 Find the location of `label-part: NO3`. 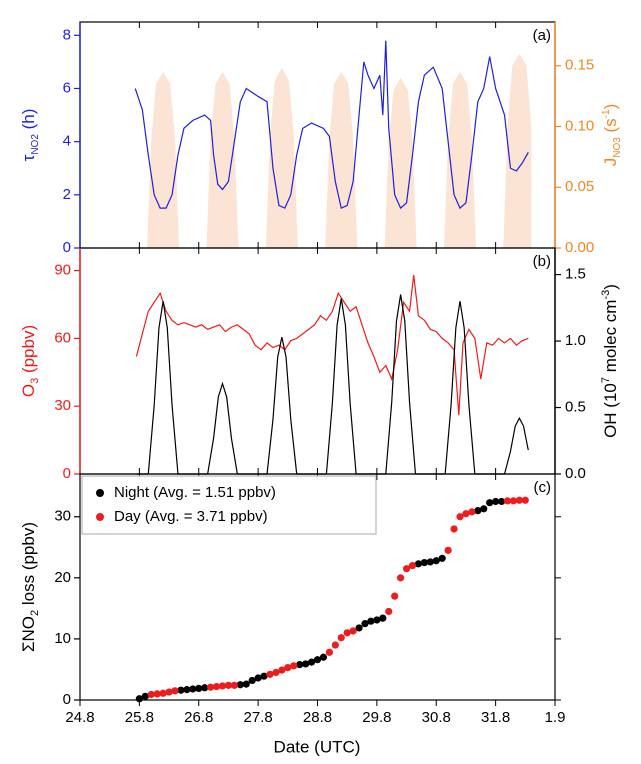

label-part: NO3 is located at coordinates (617, 147).